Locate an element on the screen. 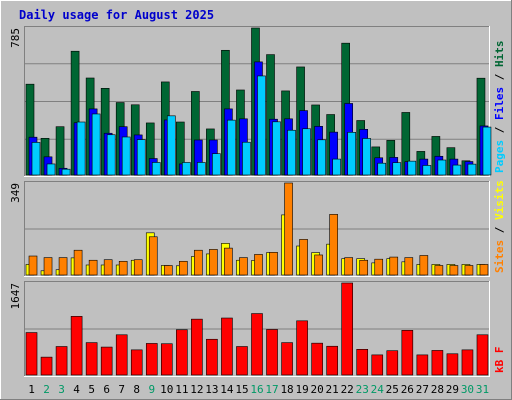 This screenshot has height=400, width=512. x-tick-label: 3 is located at coordinates (61, 389).